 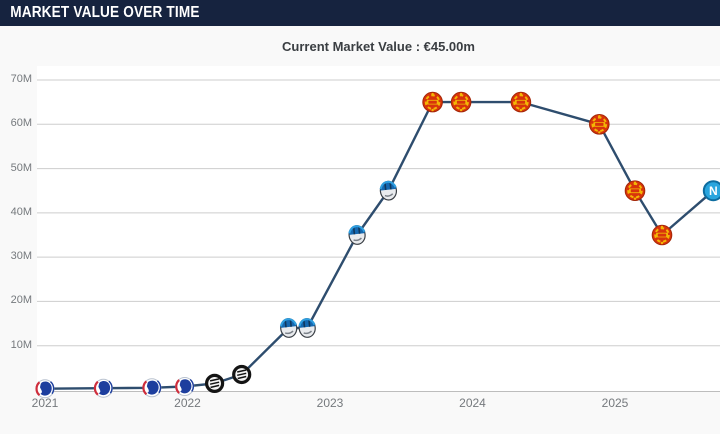 I want to click on page-title: MARKET VALUE OVER TIME, so click(x=105, y=12).